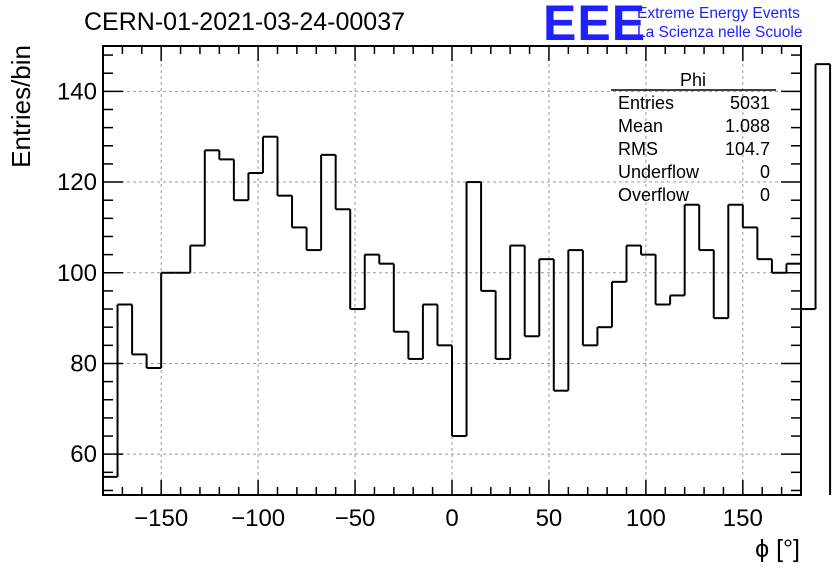  Describe the element at coordinates (21, 106) in the screenshot. I see `y-axis-label: Entries/bin` at that location.